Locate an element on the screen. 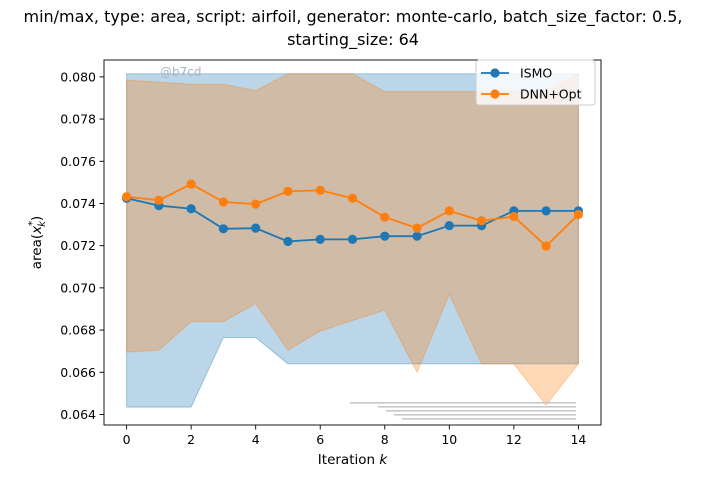 Image resolution: width=706 pixels, height=477 pixels. legend: ISMO DNN+Opt is located at coordinates (535, 82).